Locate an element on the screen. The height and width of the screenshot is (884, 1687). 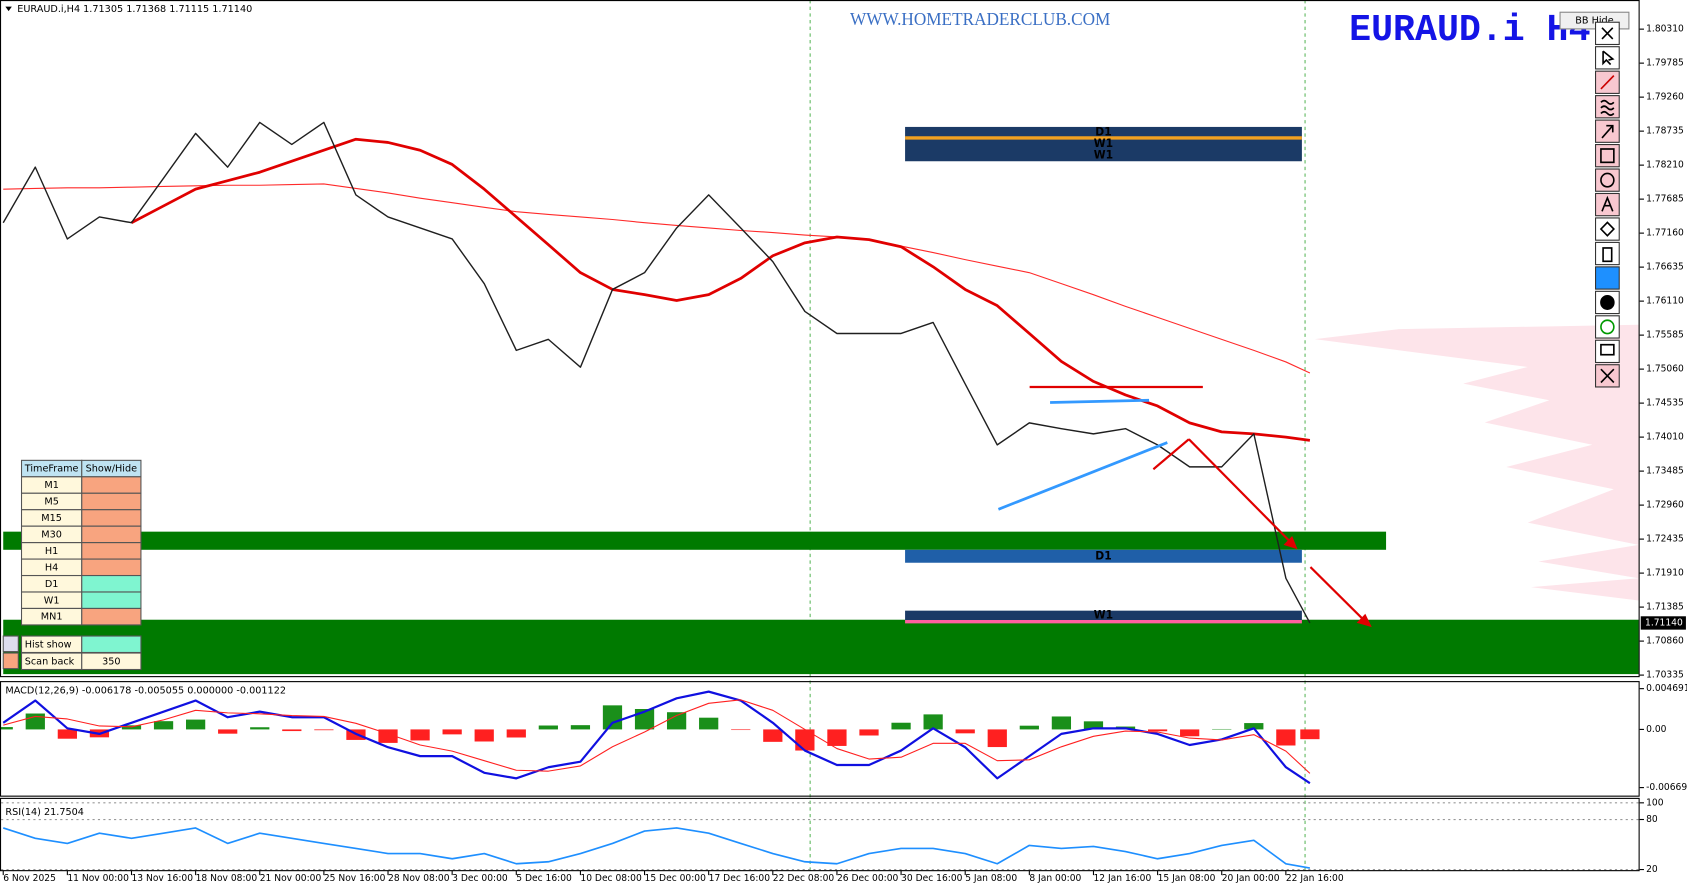
y-tick-label: 1.72435 is located at coordinates (1665, 539).